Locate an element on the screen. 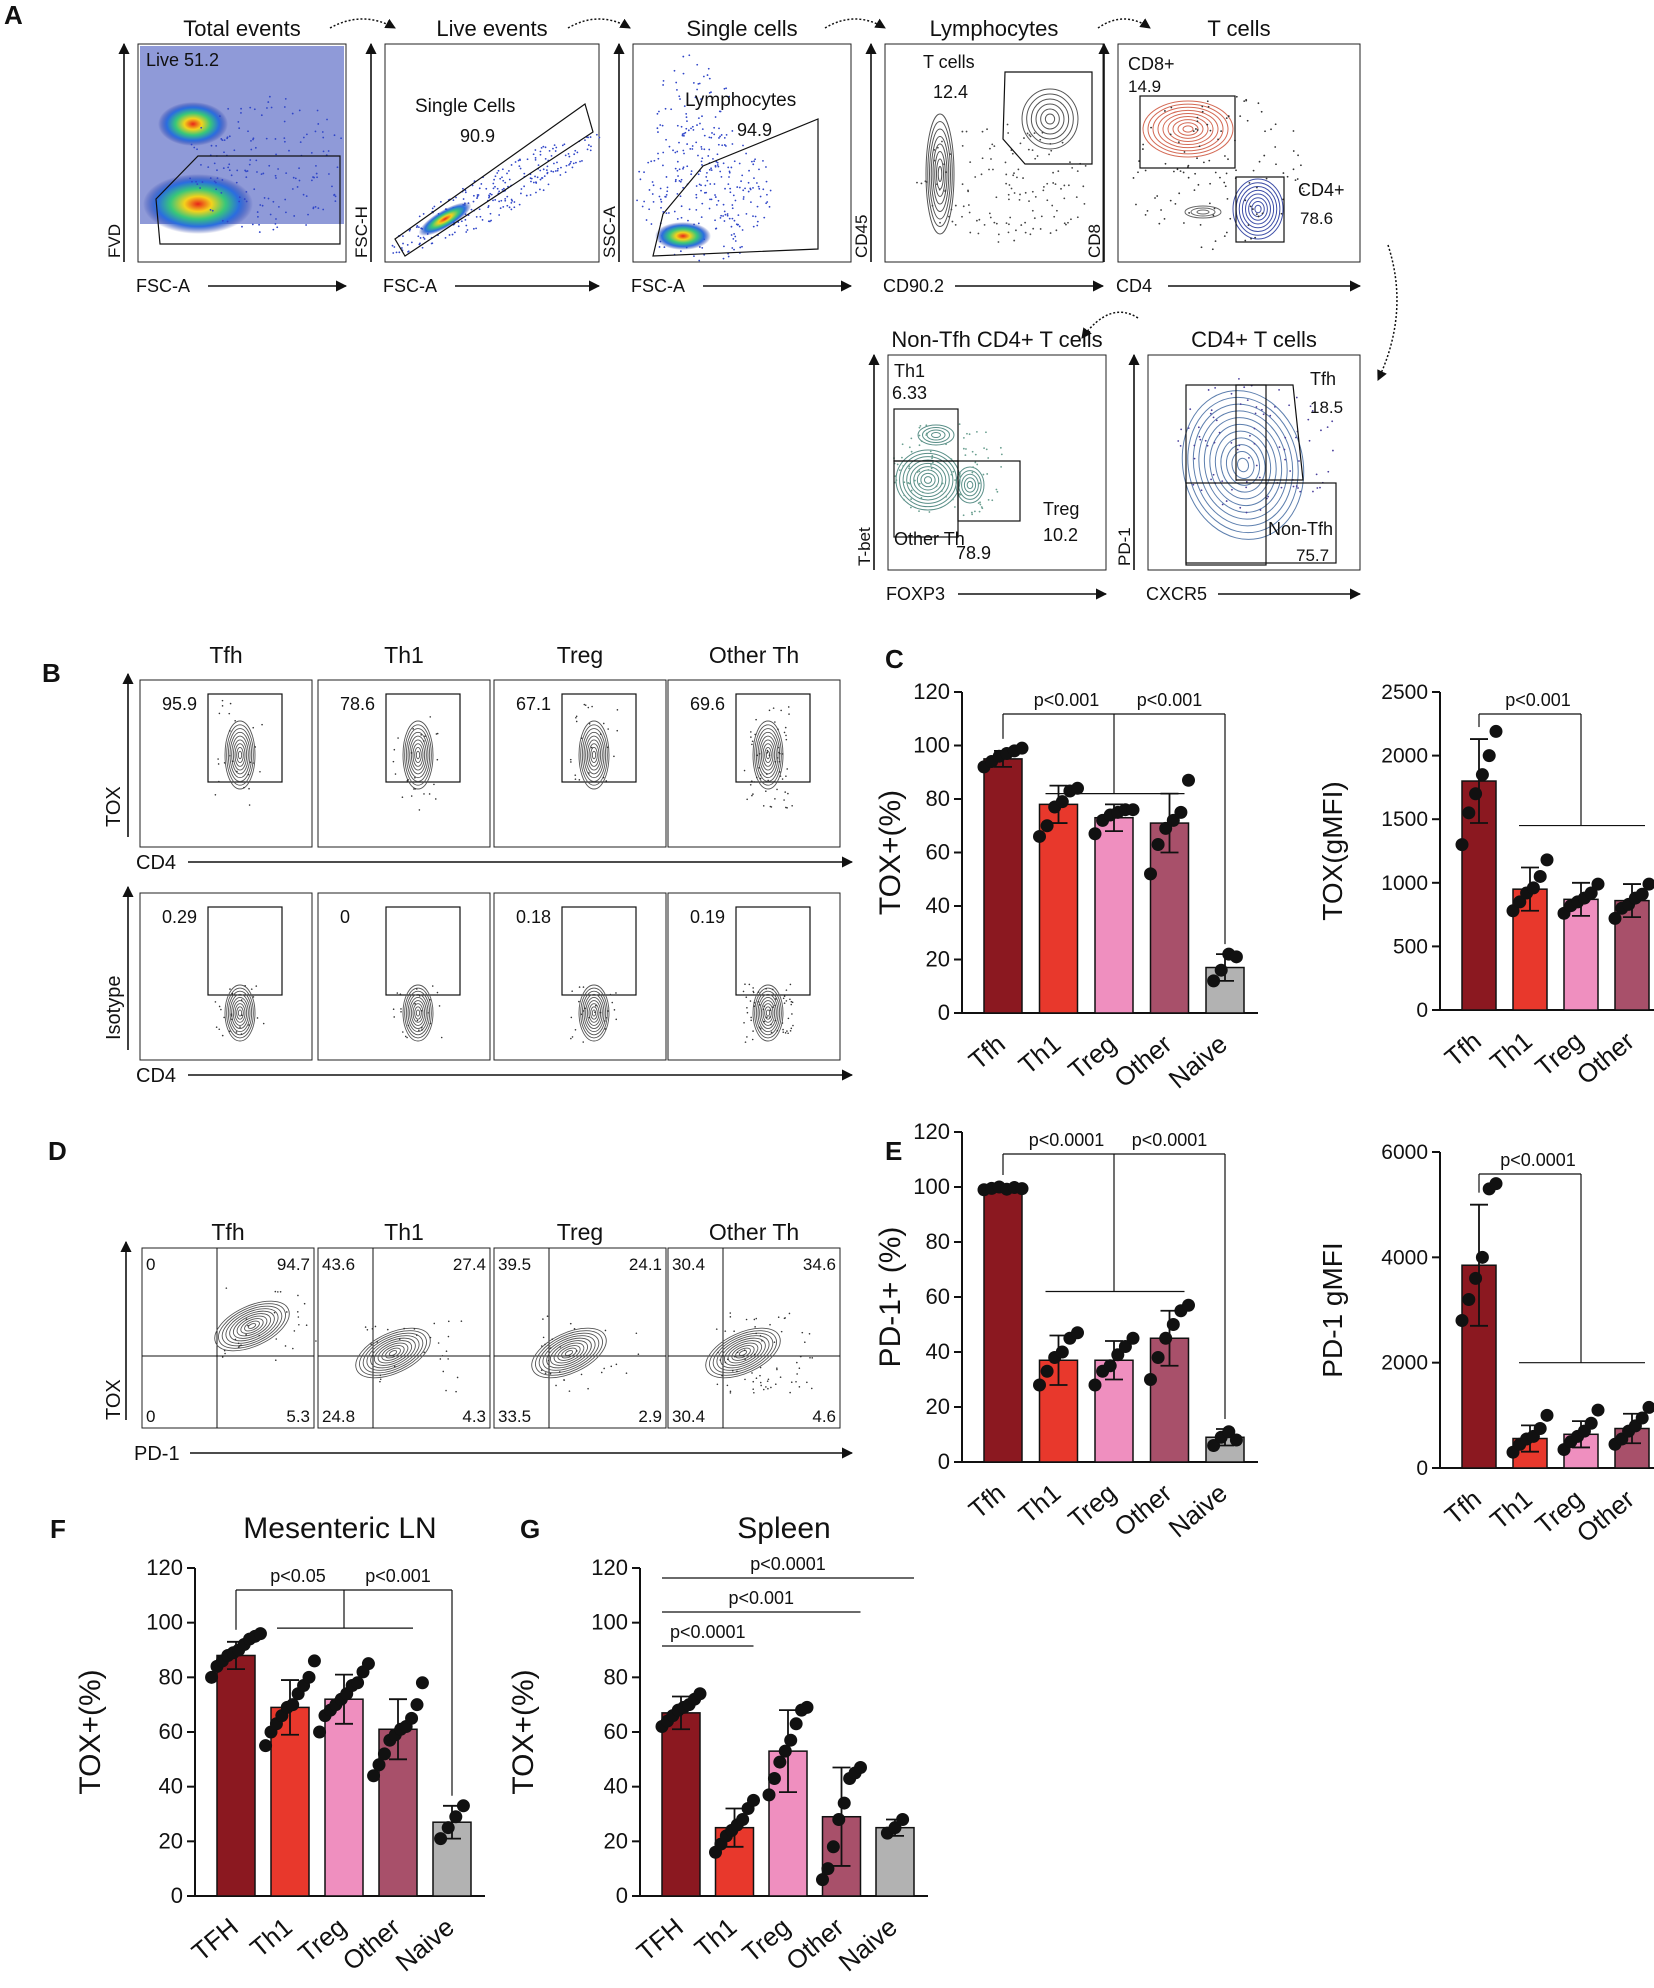 The width and height of the screenshot is (1654, 1988). panel-letter-a: A is located at coordinates (13, 15).